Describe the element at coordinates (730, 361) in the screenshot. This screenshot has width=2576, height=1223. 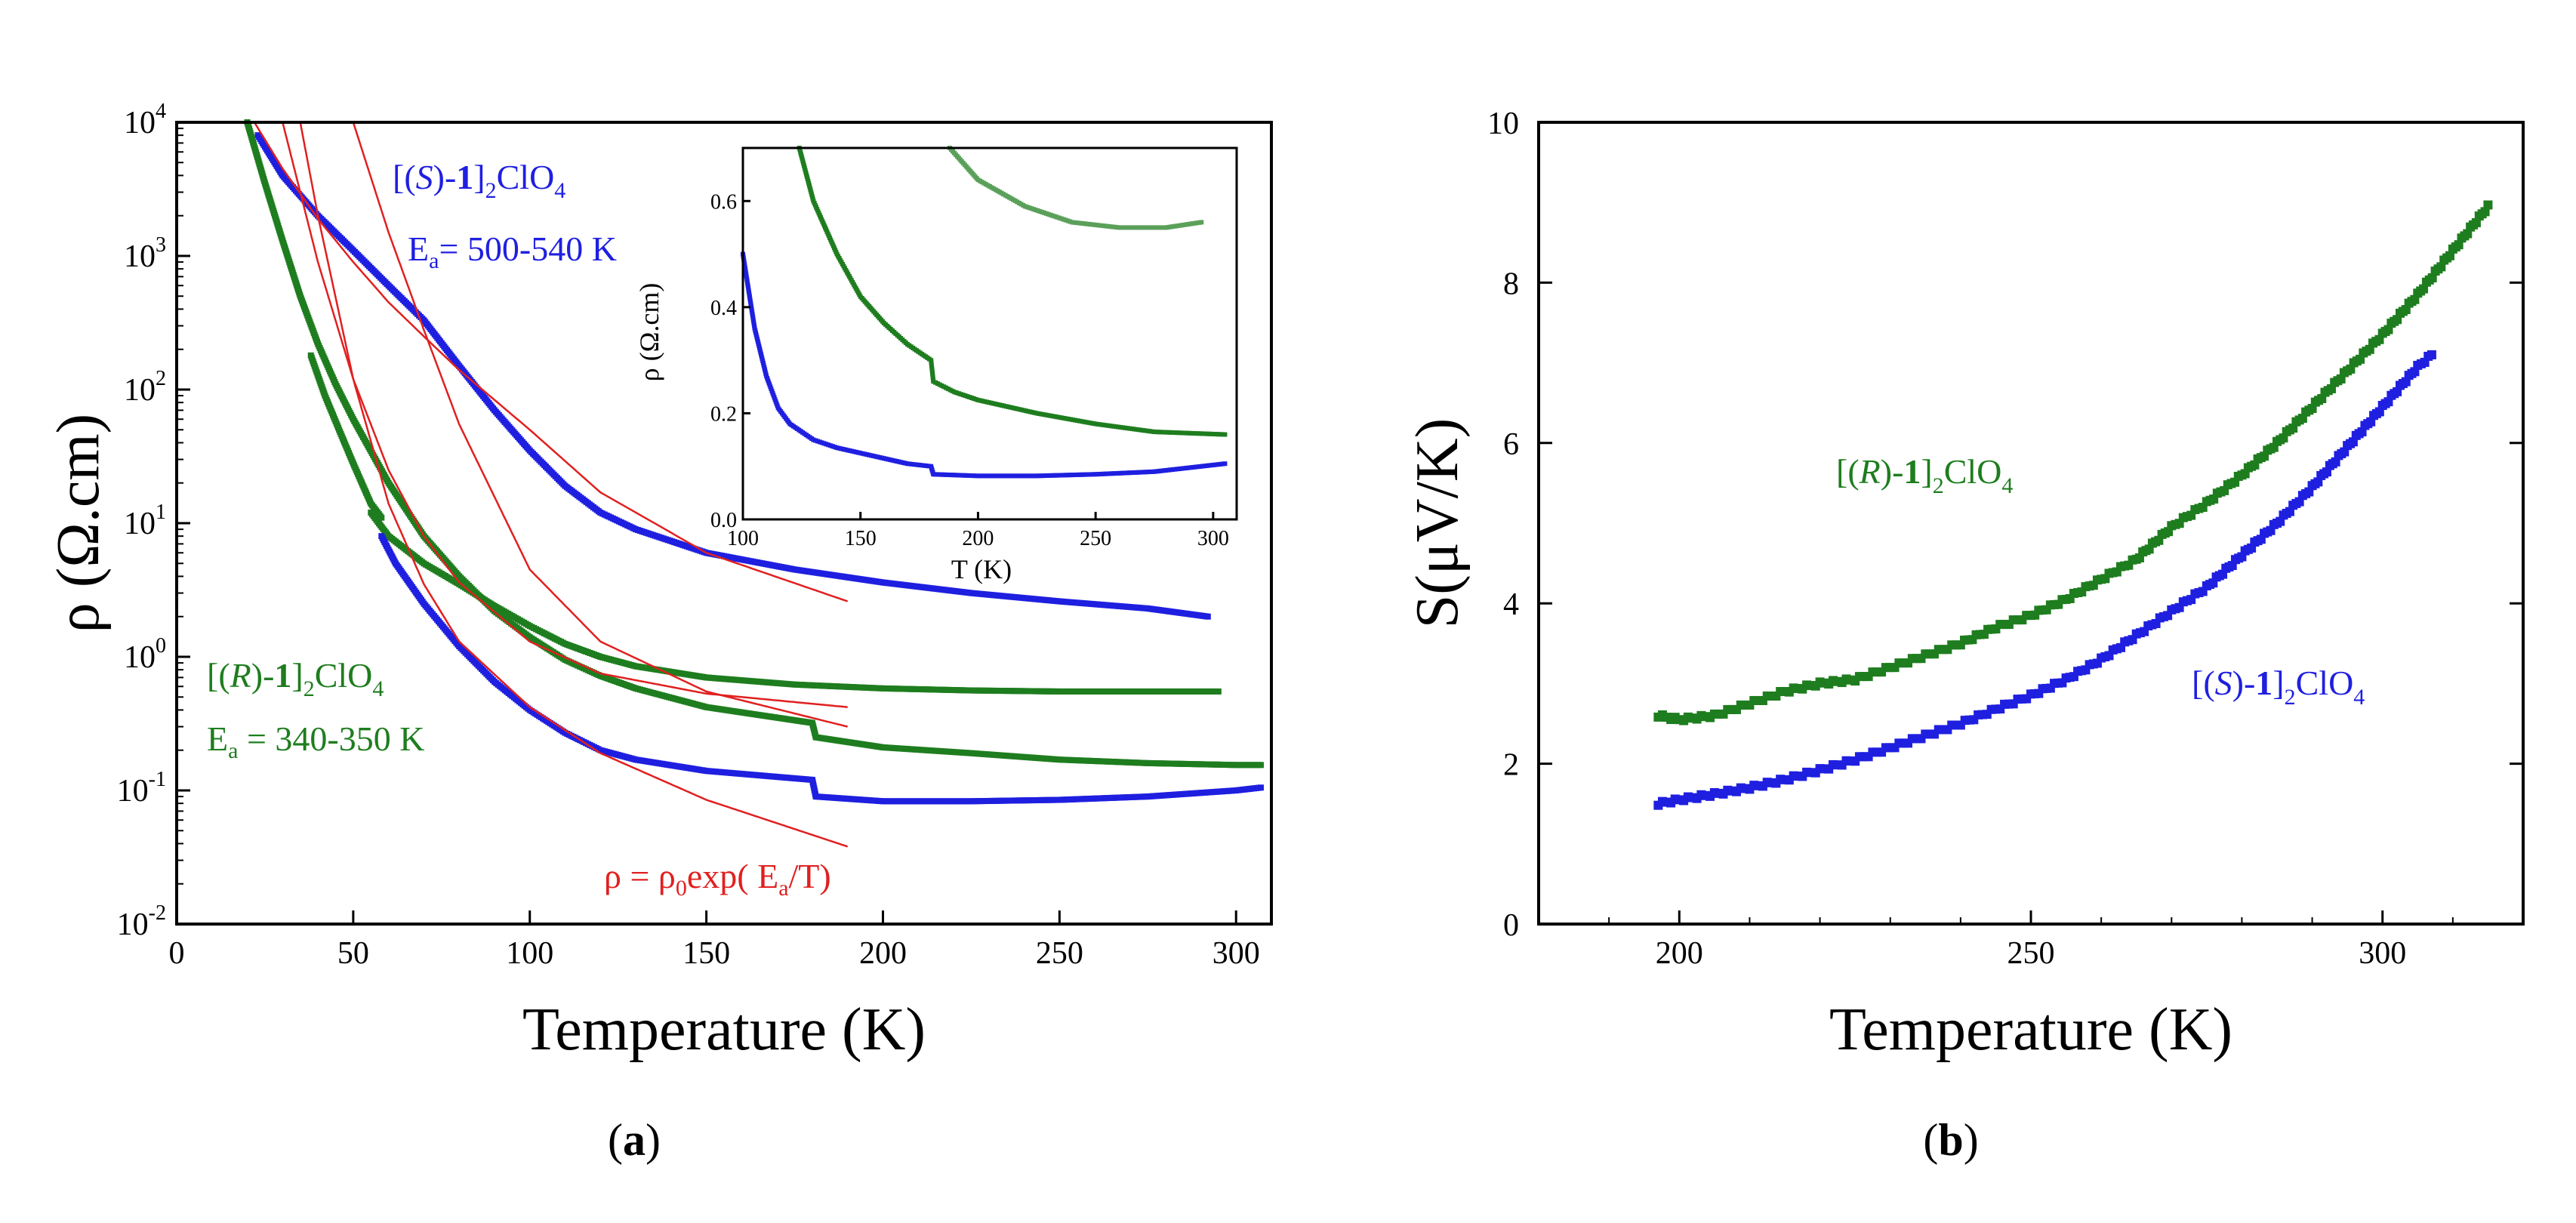
I see `inset-y-ticks: 0.0 0.2 0.4 0.6` at that location.